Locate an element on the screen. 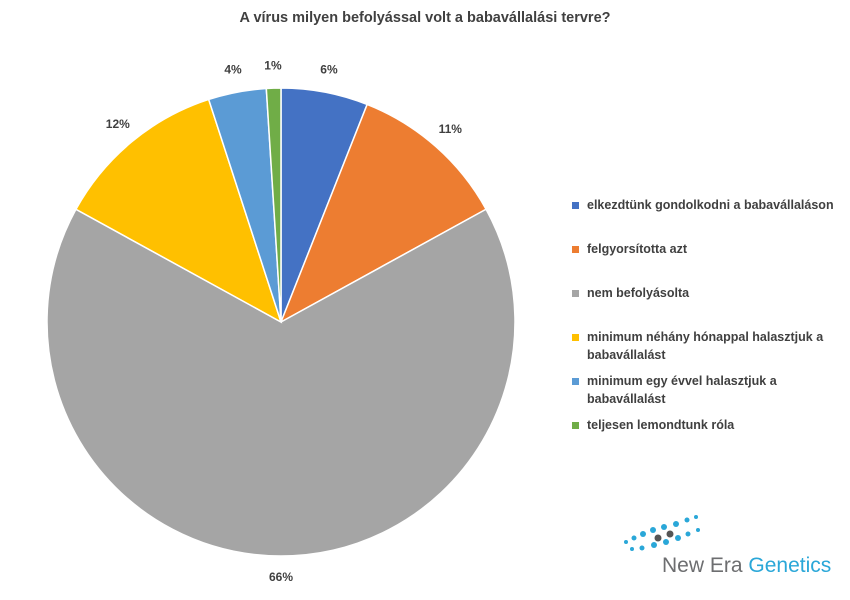 Image resolution: width=850 pixels, height=600 pixels. legend-label: teljesen lemondtunk róla is located at coordinates (661, 425).